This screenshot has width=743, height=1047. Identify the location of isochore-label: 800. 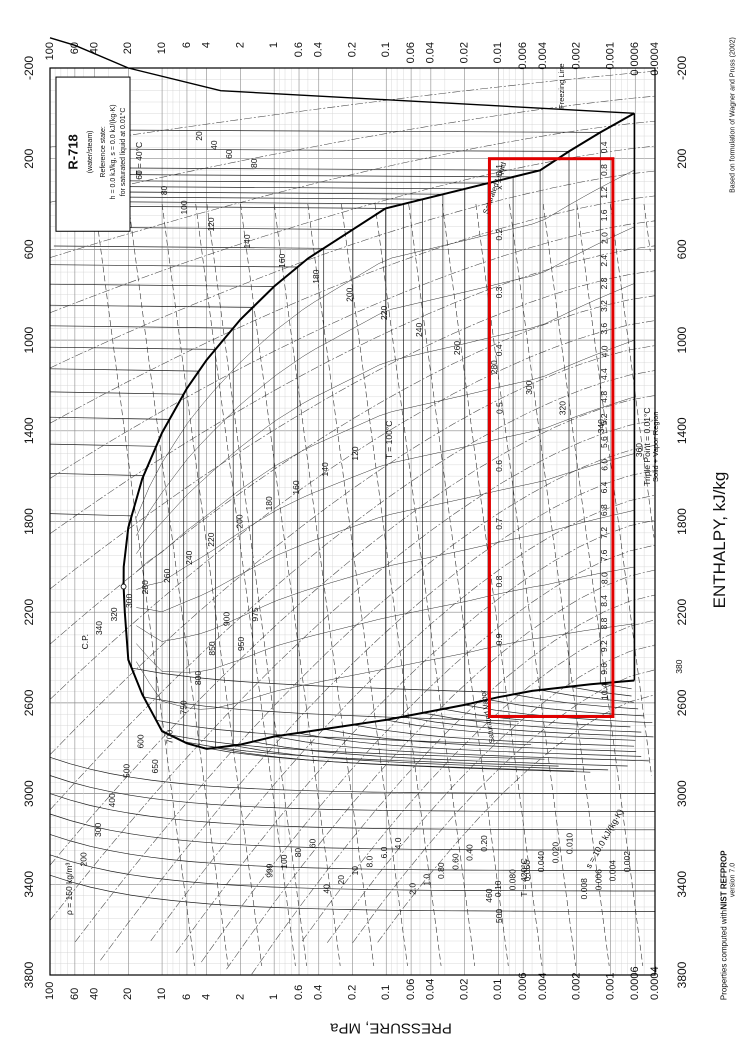
(198, 678).